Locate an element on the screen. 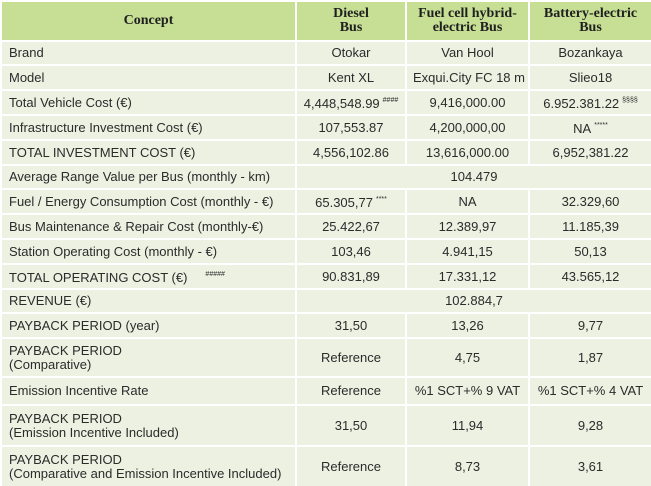  label-line: Model is located at coordinates (27, 77).